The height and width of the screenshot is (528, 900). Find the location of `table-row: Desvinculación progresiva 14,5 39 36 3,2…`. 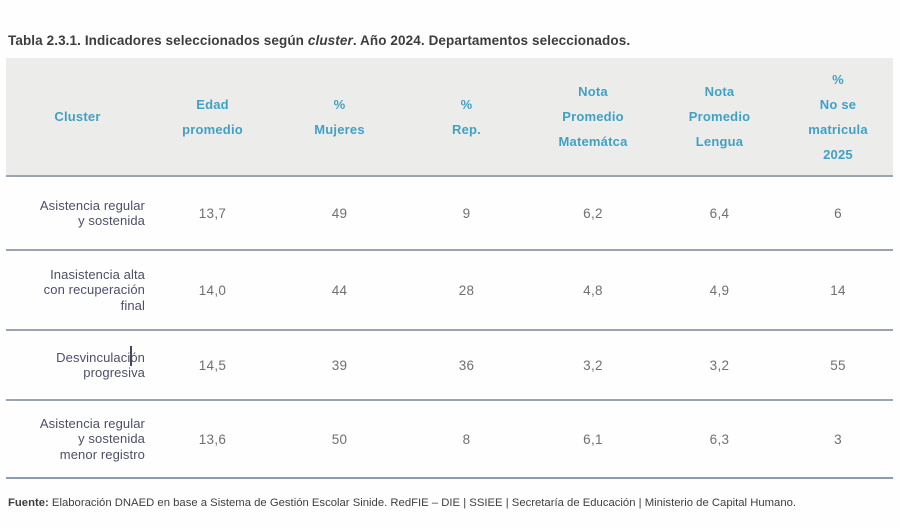

table-row: Desvinculación progresiva 14,5 39 36 3,2… is located at coordinates (449, 364).